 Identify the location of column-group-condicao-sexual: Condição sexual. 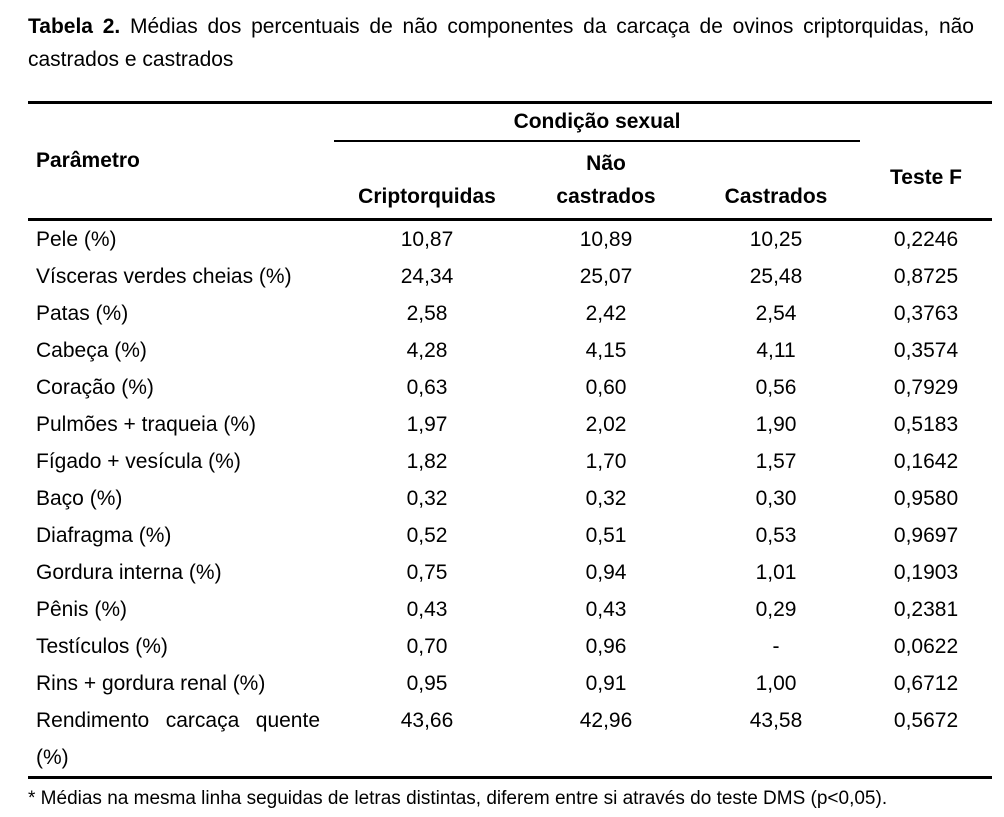
(597, 122).